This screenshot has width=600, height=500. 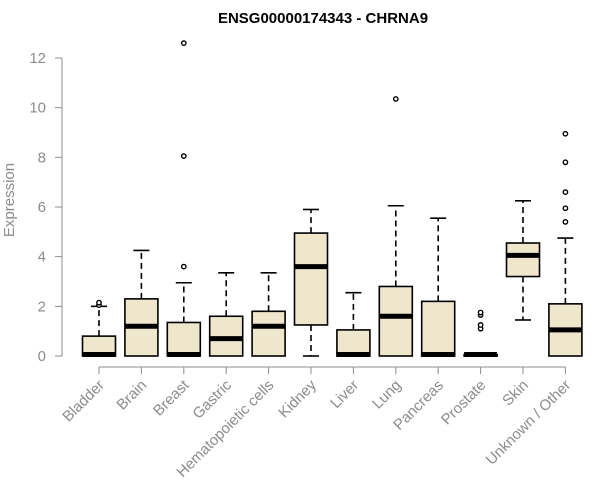 What do you see at coordinates (37, 58) in the screenshot?
I see `y-tick-label: 12` at bounding box center [37, 58].